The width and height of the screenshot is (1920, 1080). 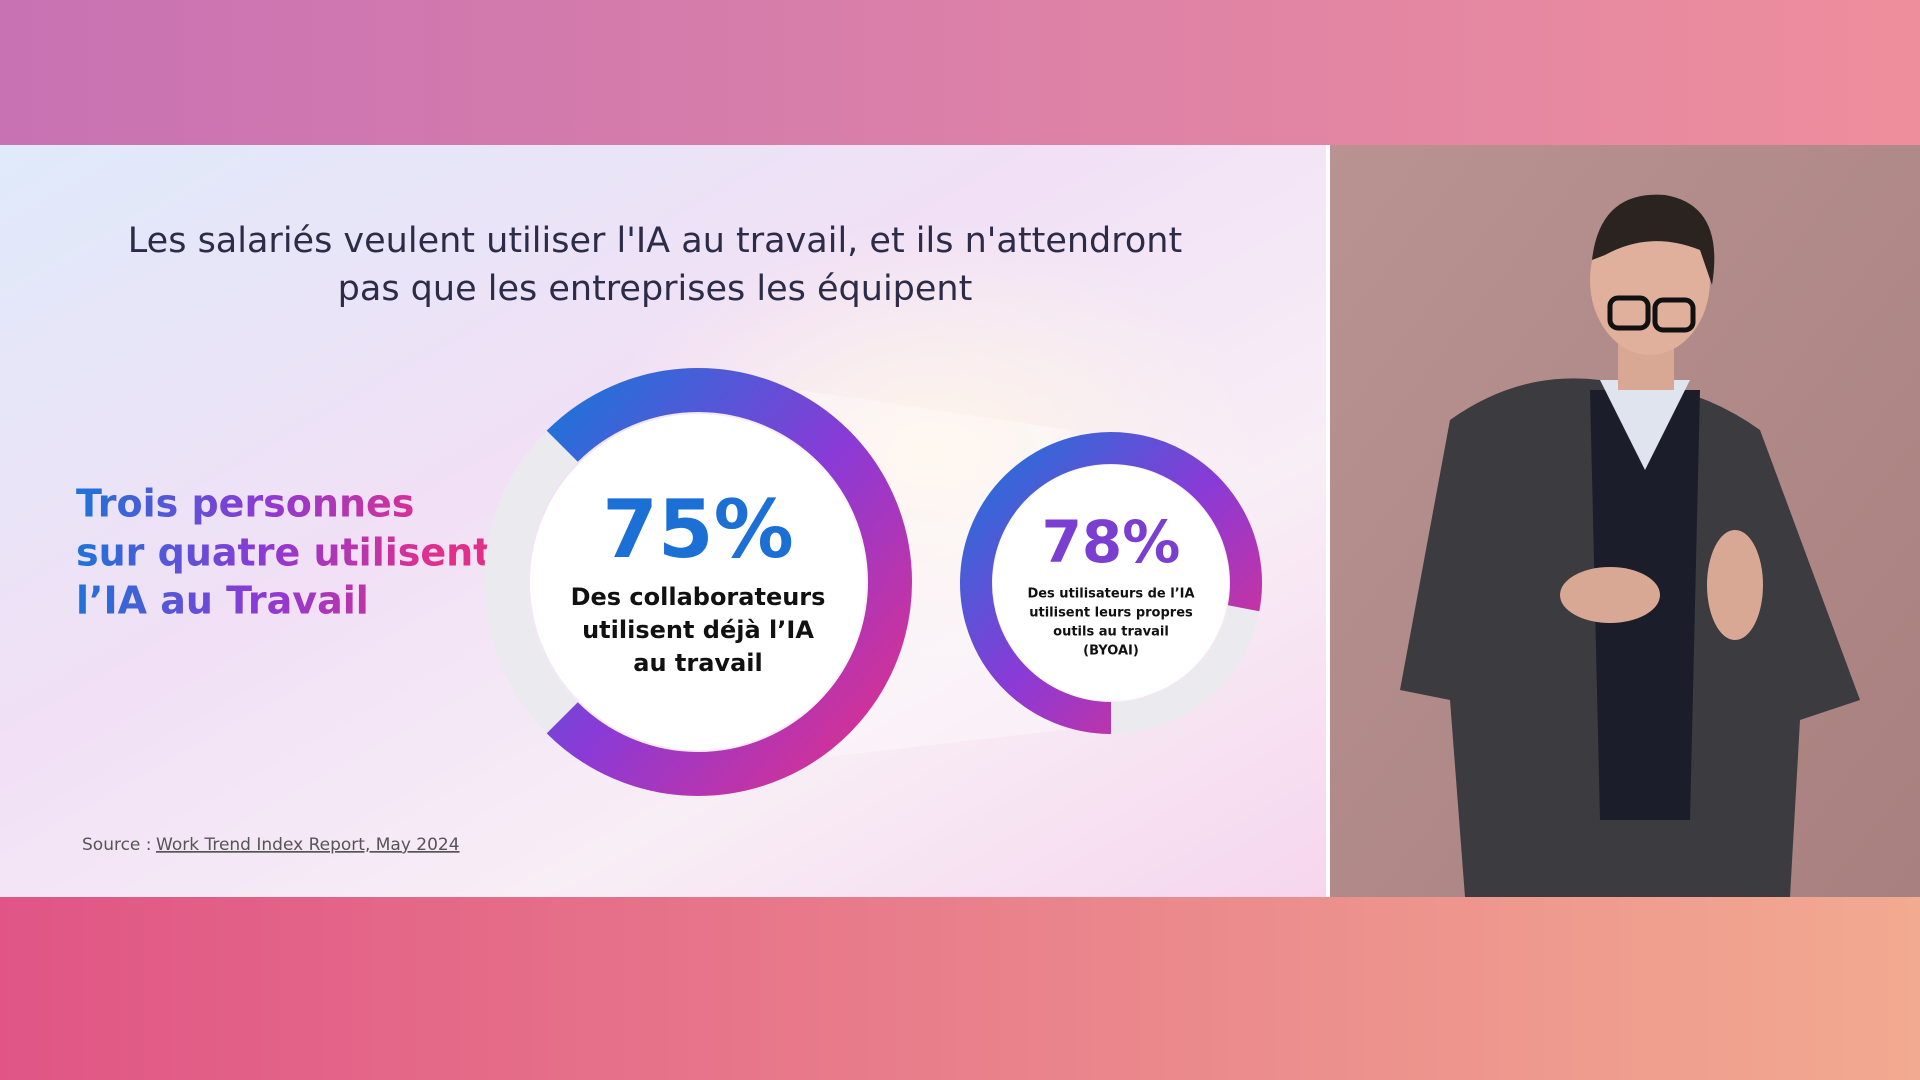 I want to click on caption: utilisent leurs propres, so click(x=1111, y=613).